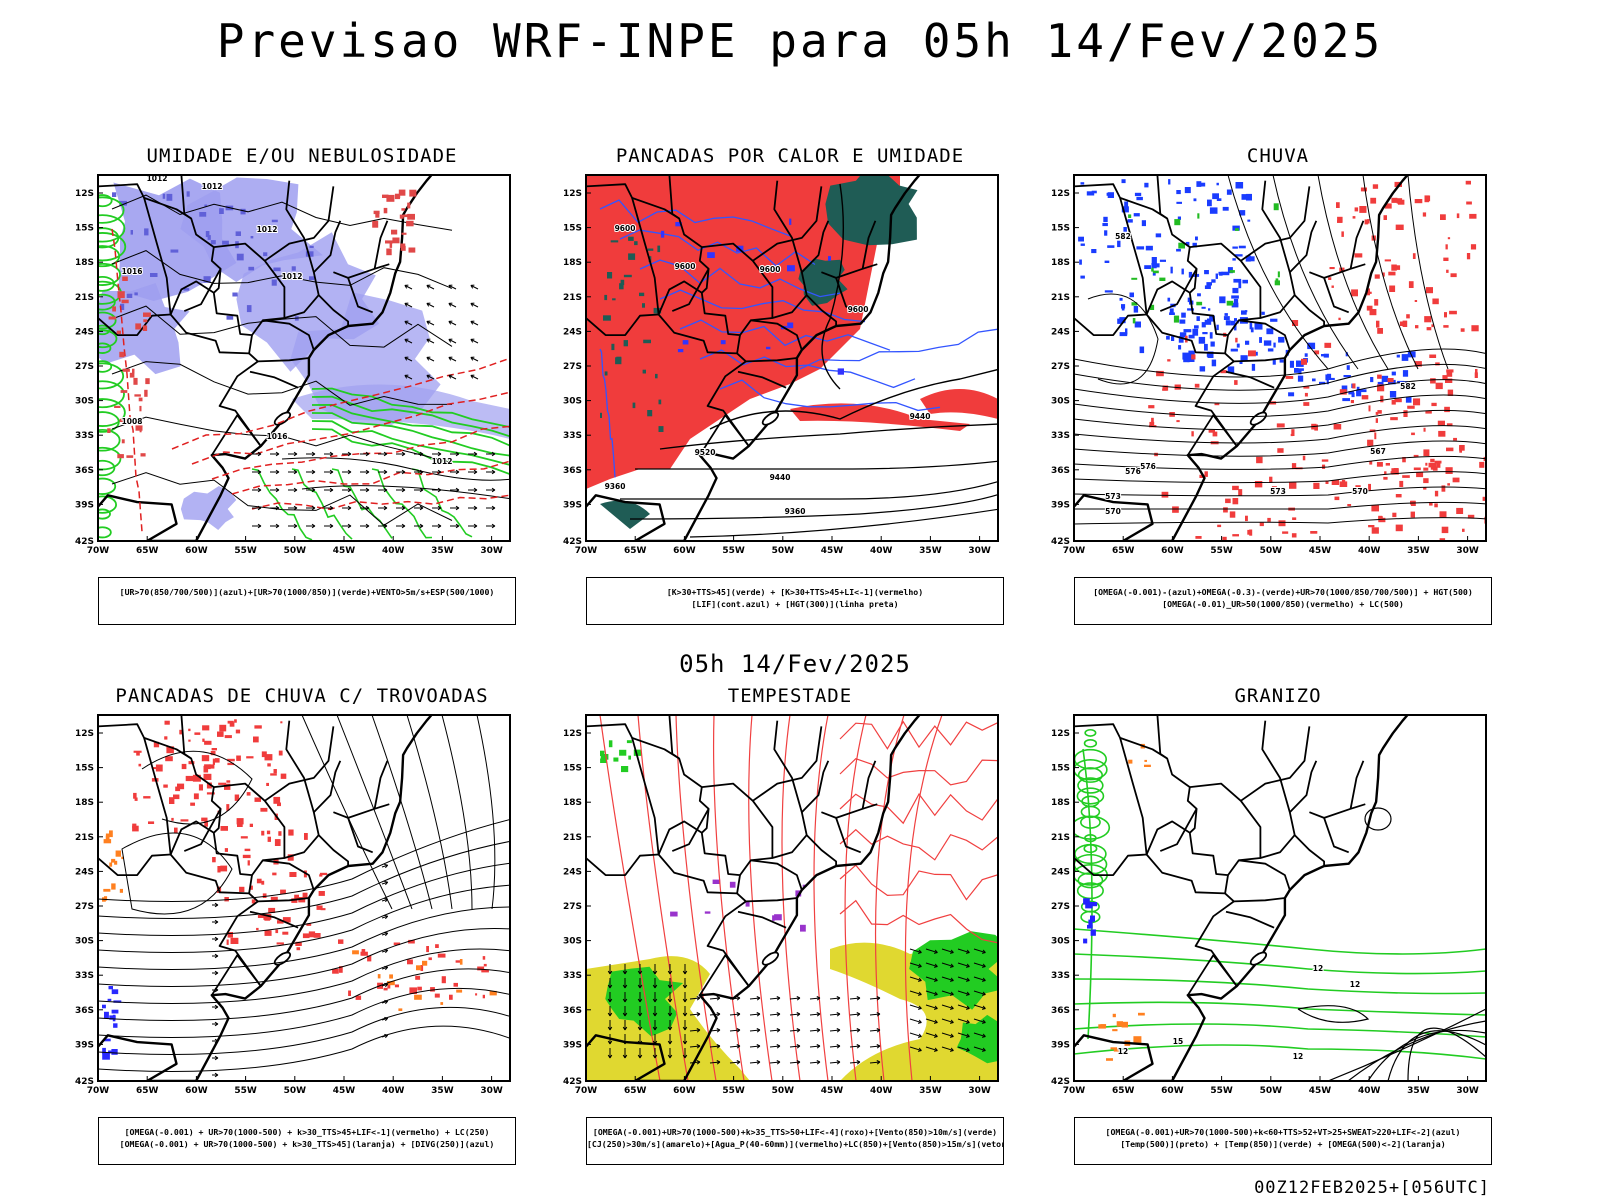  What do you see at coordinates (104, 1050) in the screenshot?
I see `divergence-area` at bounding box center [104, 1050].